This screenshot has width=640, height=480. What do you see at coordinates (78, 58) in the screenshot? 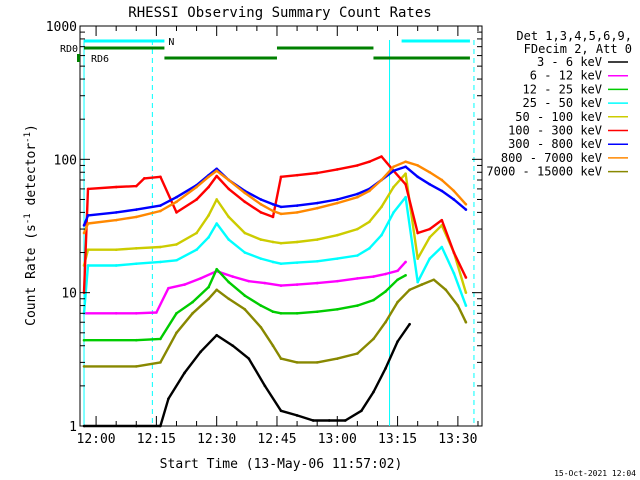
I see `rd6-marker` at bounding box center [78, 58].